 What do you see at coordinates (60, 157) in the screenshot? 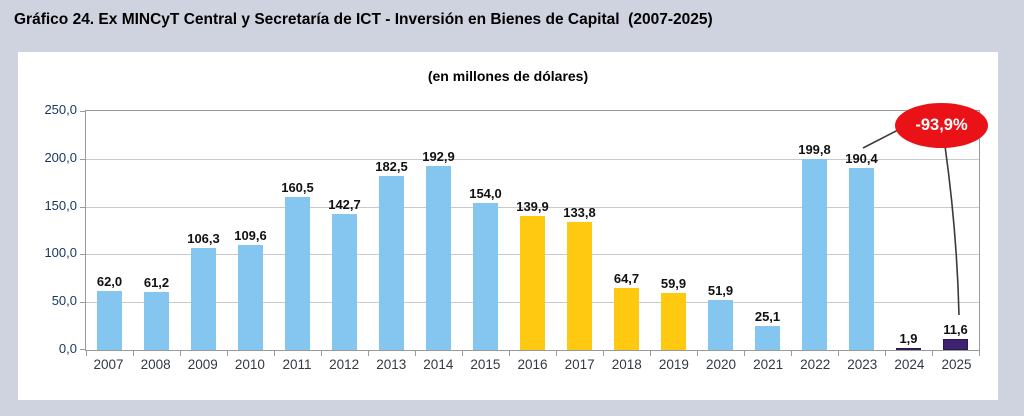
I see `y-tick-label: 200,0` at bounding box center [60, 157].